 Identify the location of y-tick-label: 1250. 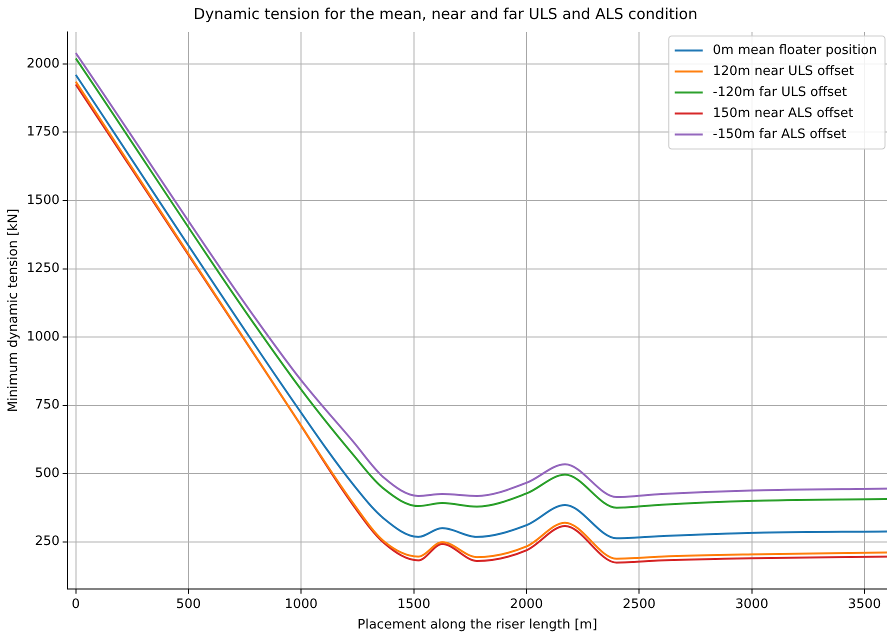
(43, 268).